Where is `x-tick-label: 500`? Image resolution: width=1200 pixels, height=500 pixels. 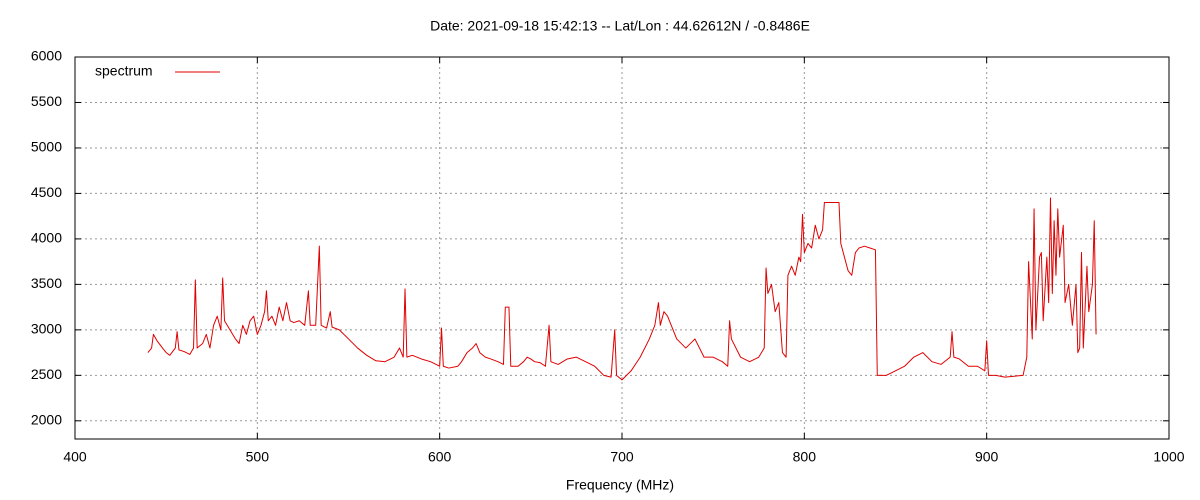
x-tick-label: 500 is located at coordinates (258, 457).